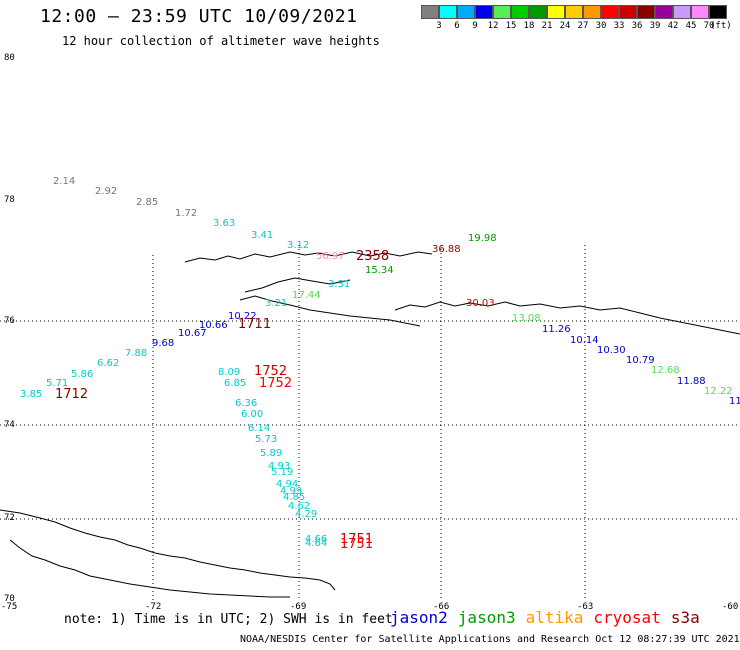 Image resolution: width=740 pixels, height=650 pixels. Describe the element at coordinates (419, 617) in the screenshot. I see `mission-name: jason2` at that location.